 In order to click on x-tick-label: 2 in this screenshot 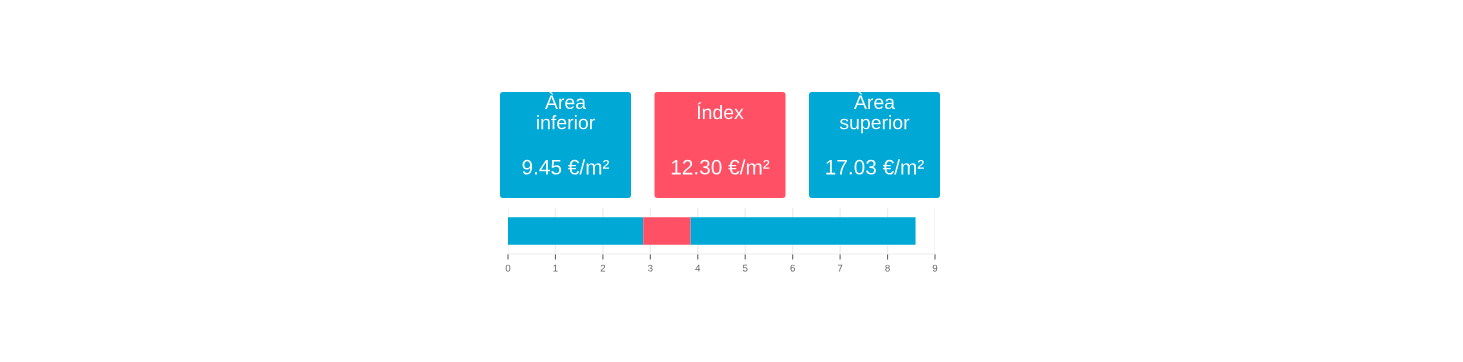, I will do `click(603, 268)`.